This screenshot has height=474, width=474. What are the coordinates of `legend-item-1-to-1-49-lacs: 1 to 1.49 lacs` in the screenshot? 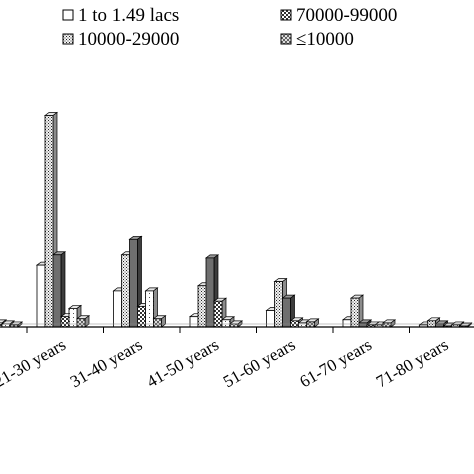 It's located at (120, 15).